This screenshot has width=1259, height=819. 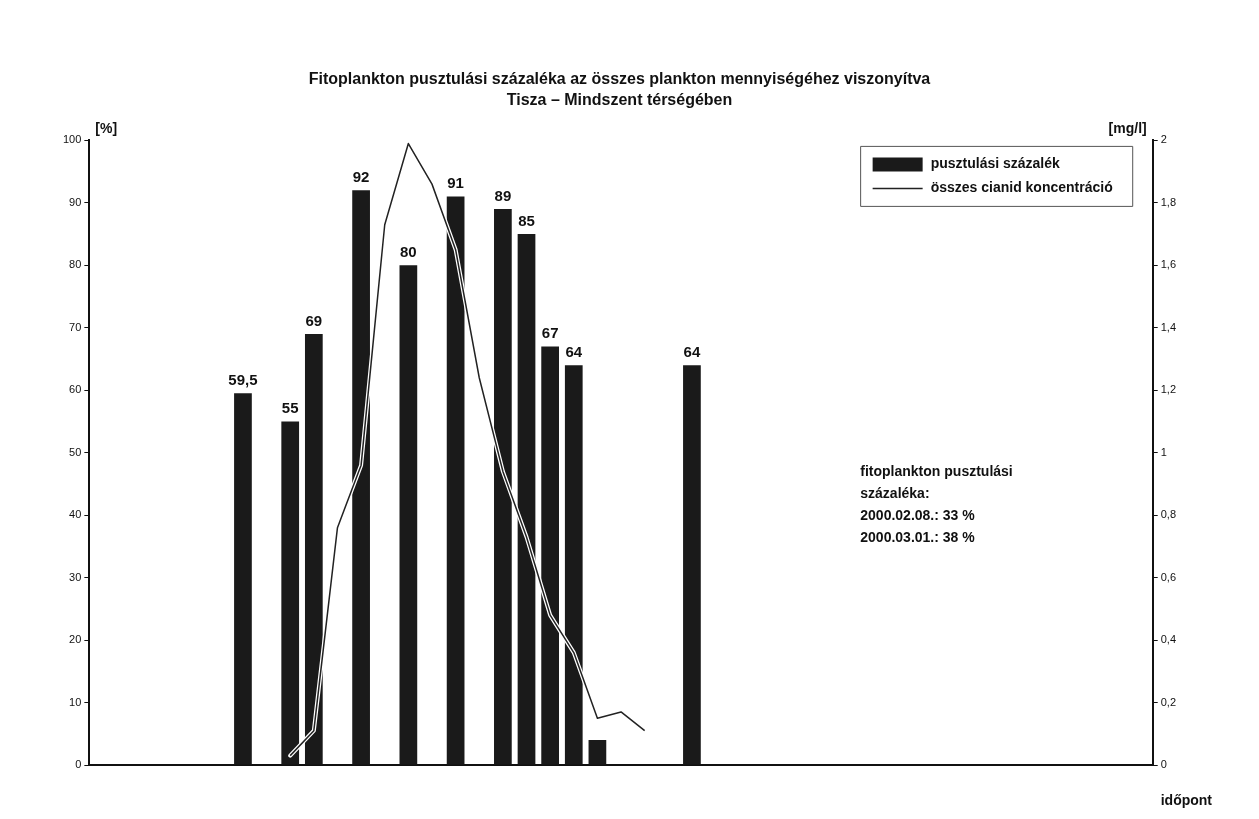 What do you see at coordinates (1163, 451) in the screenshot?
I see `y2-tick-label: 1` at bounding box center [1163, 451].